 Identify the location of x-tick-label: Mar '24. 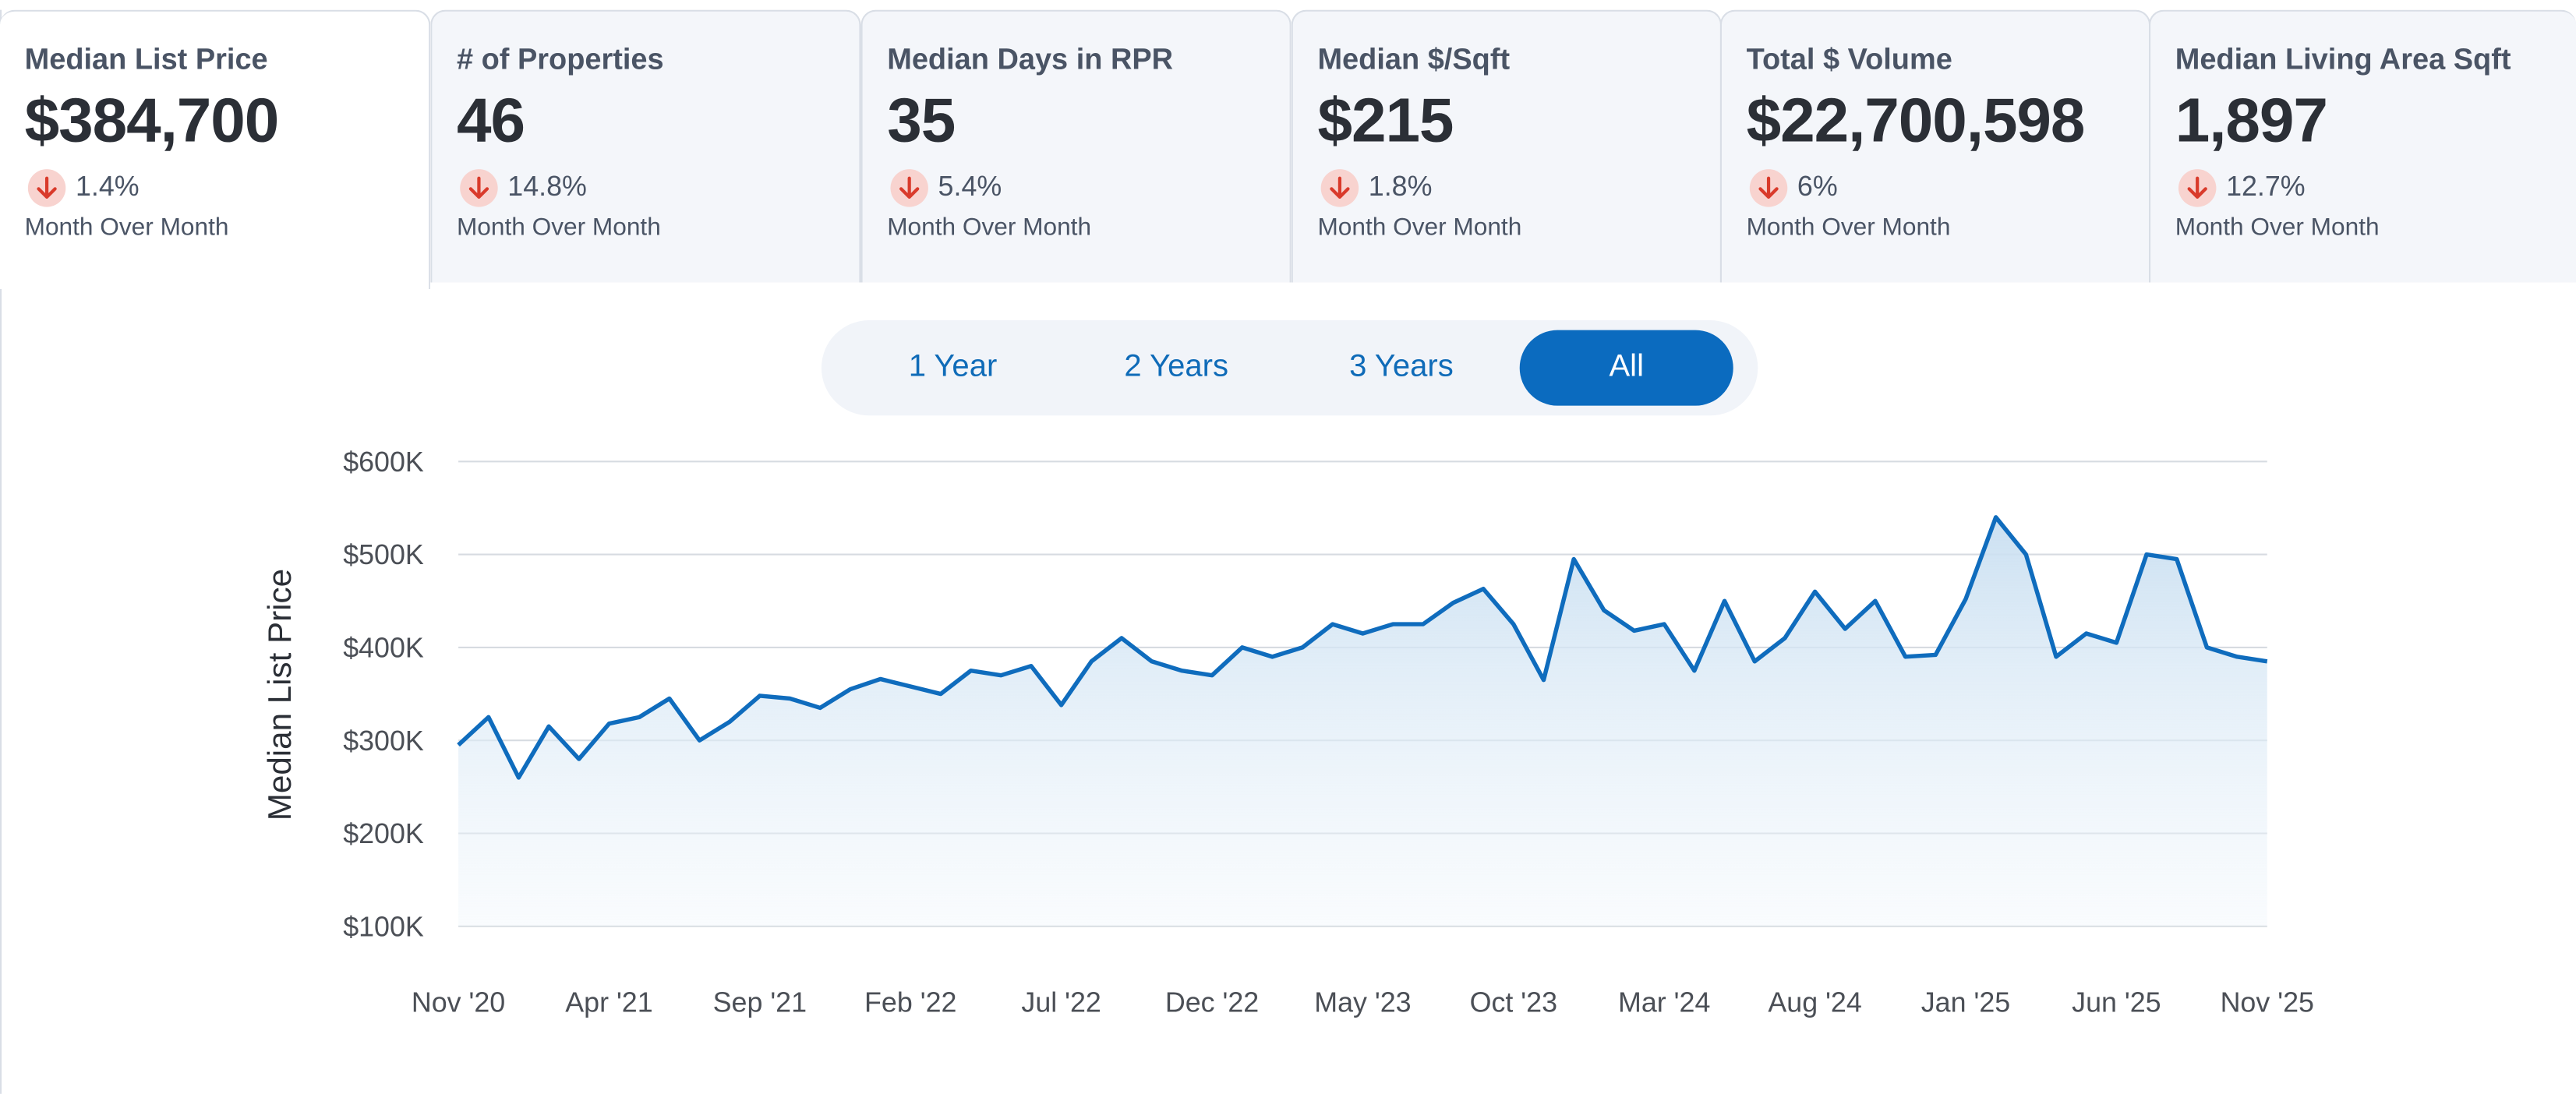
(1664, 1002).